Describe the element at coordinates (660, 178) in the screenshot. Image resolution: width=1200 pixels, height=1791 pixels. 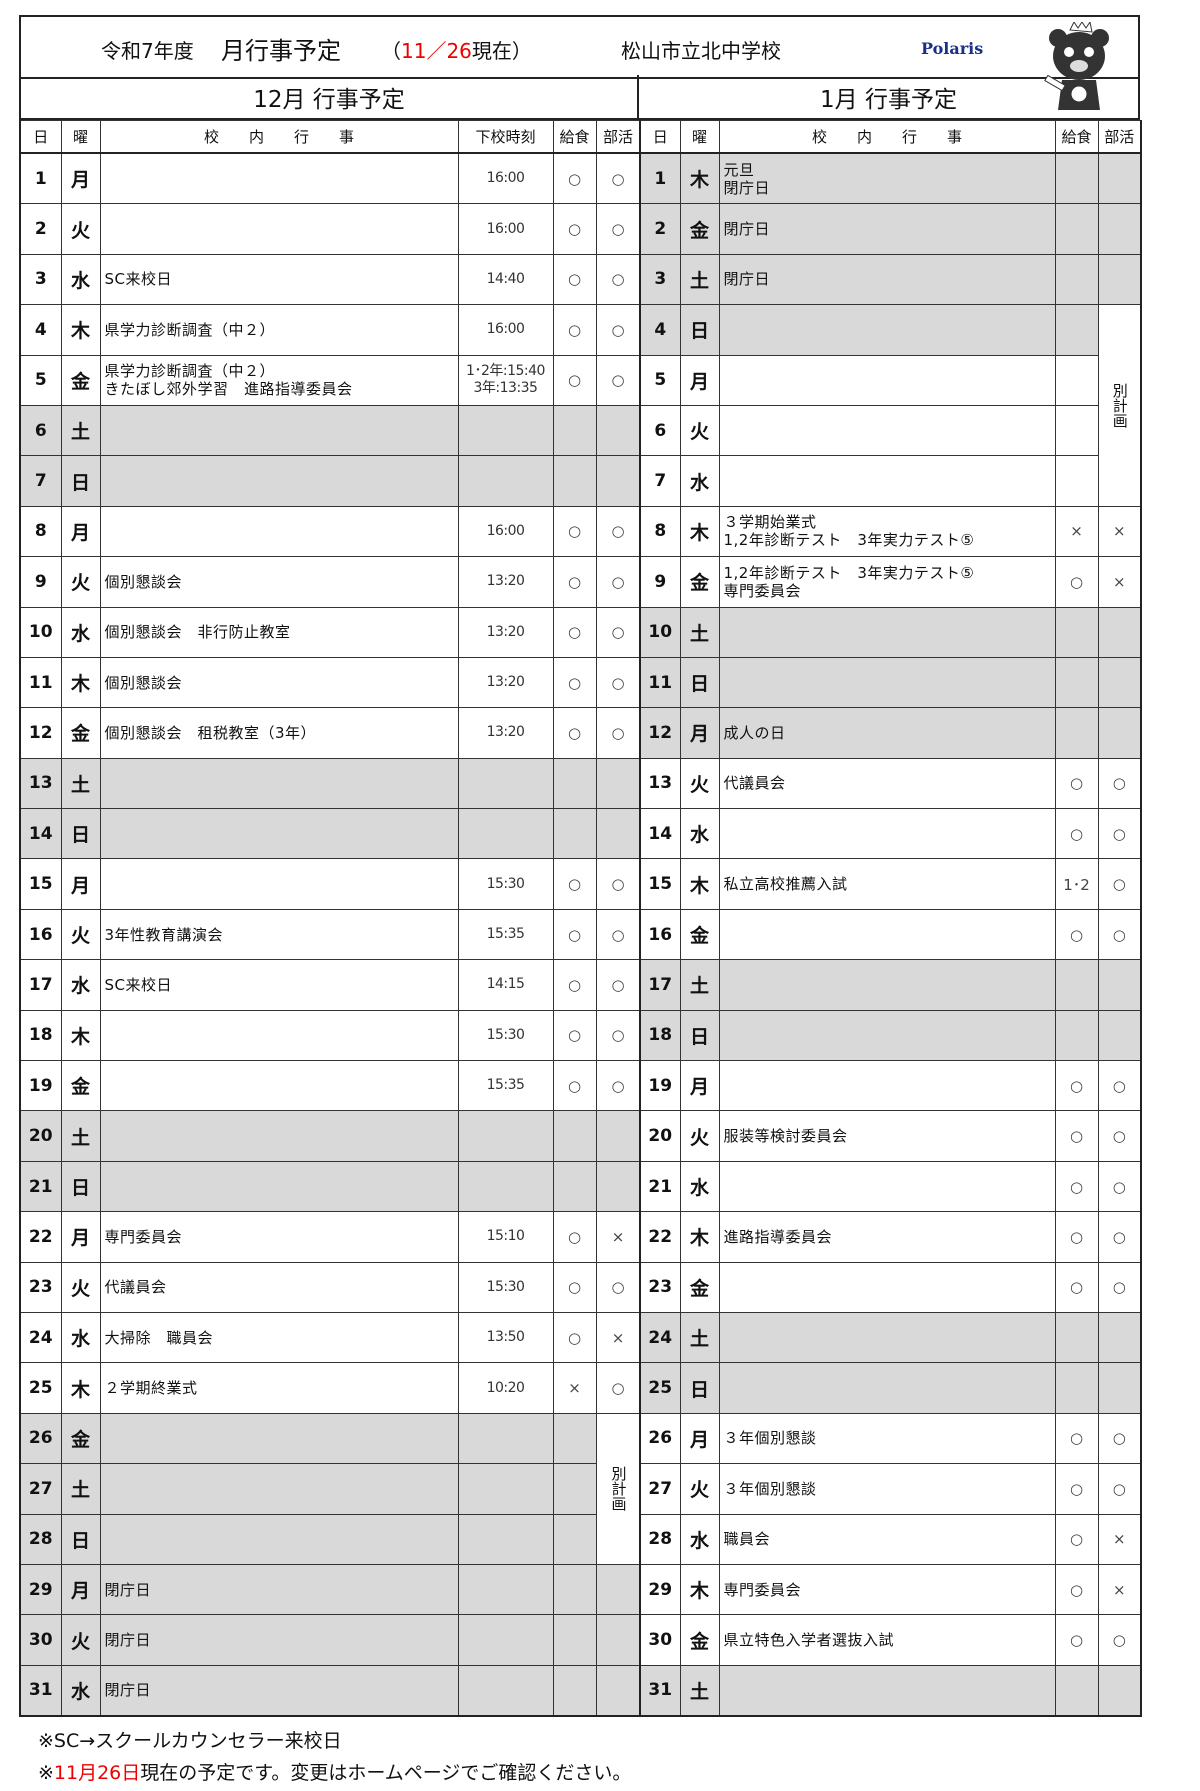
I see `day-number: 1` at that location.